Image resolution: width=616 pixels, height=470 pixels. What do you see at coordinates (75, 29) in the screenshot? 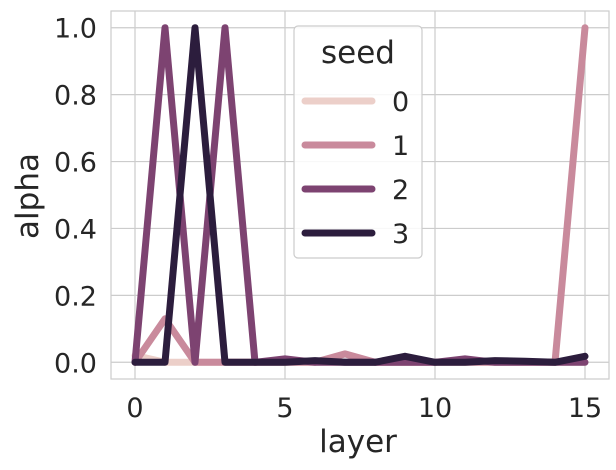
I see `y-tick-label: 1.0` at bounding box center [75, 29].